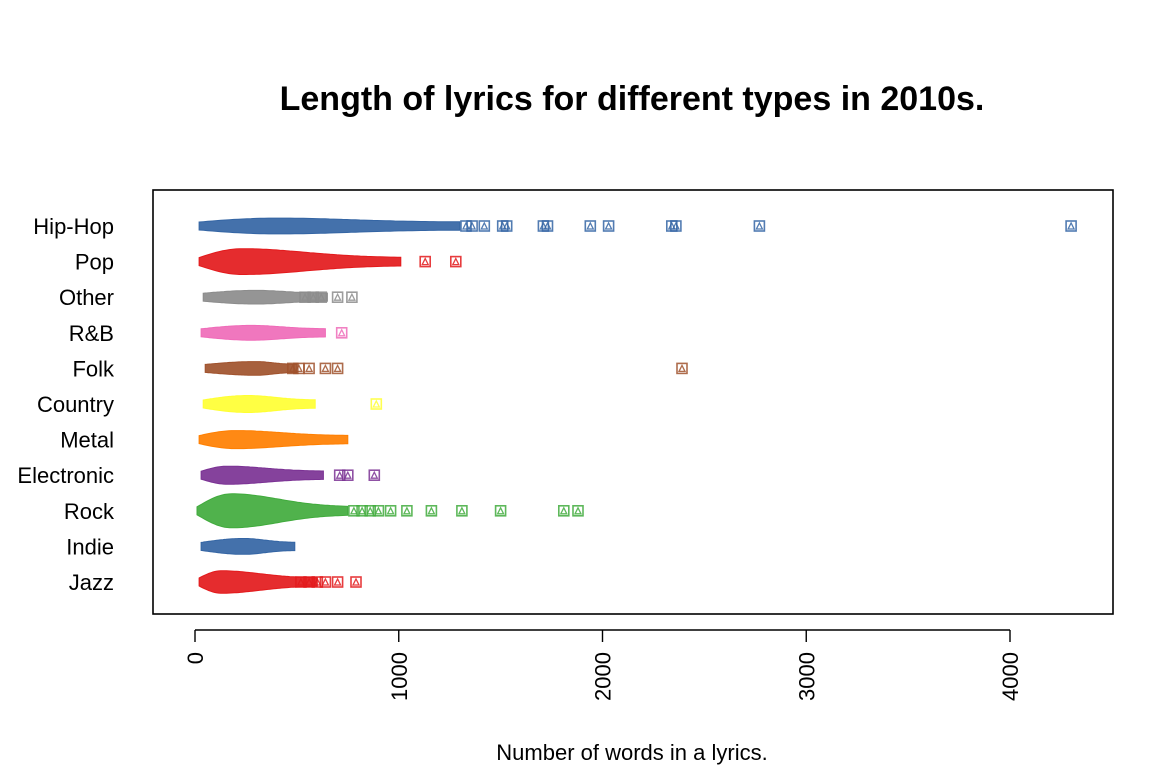  I want to click on category-label-indie: Indie, so click(90, 546).